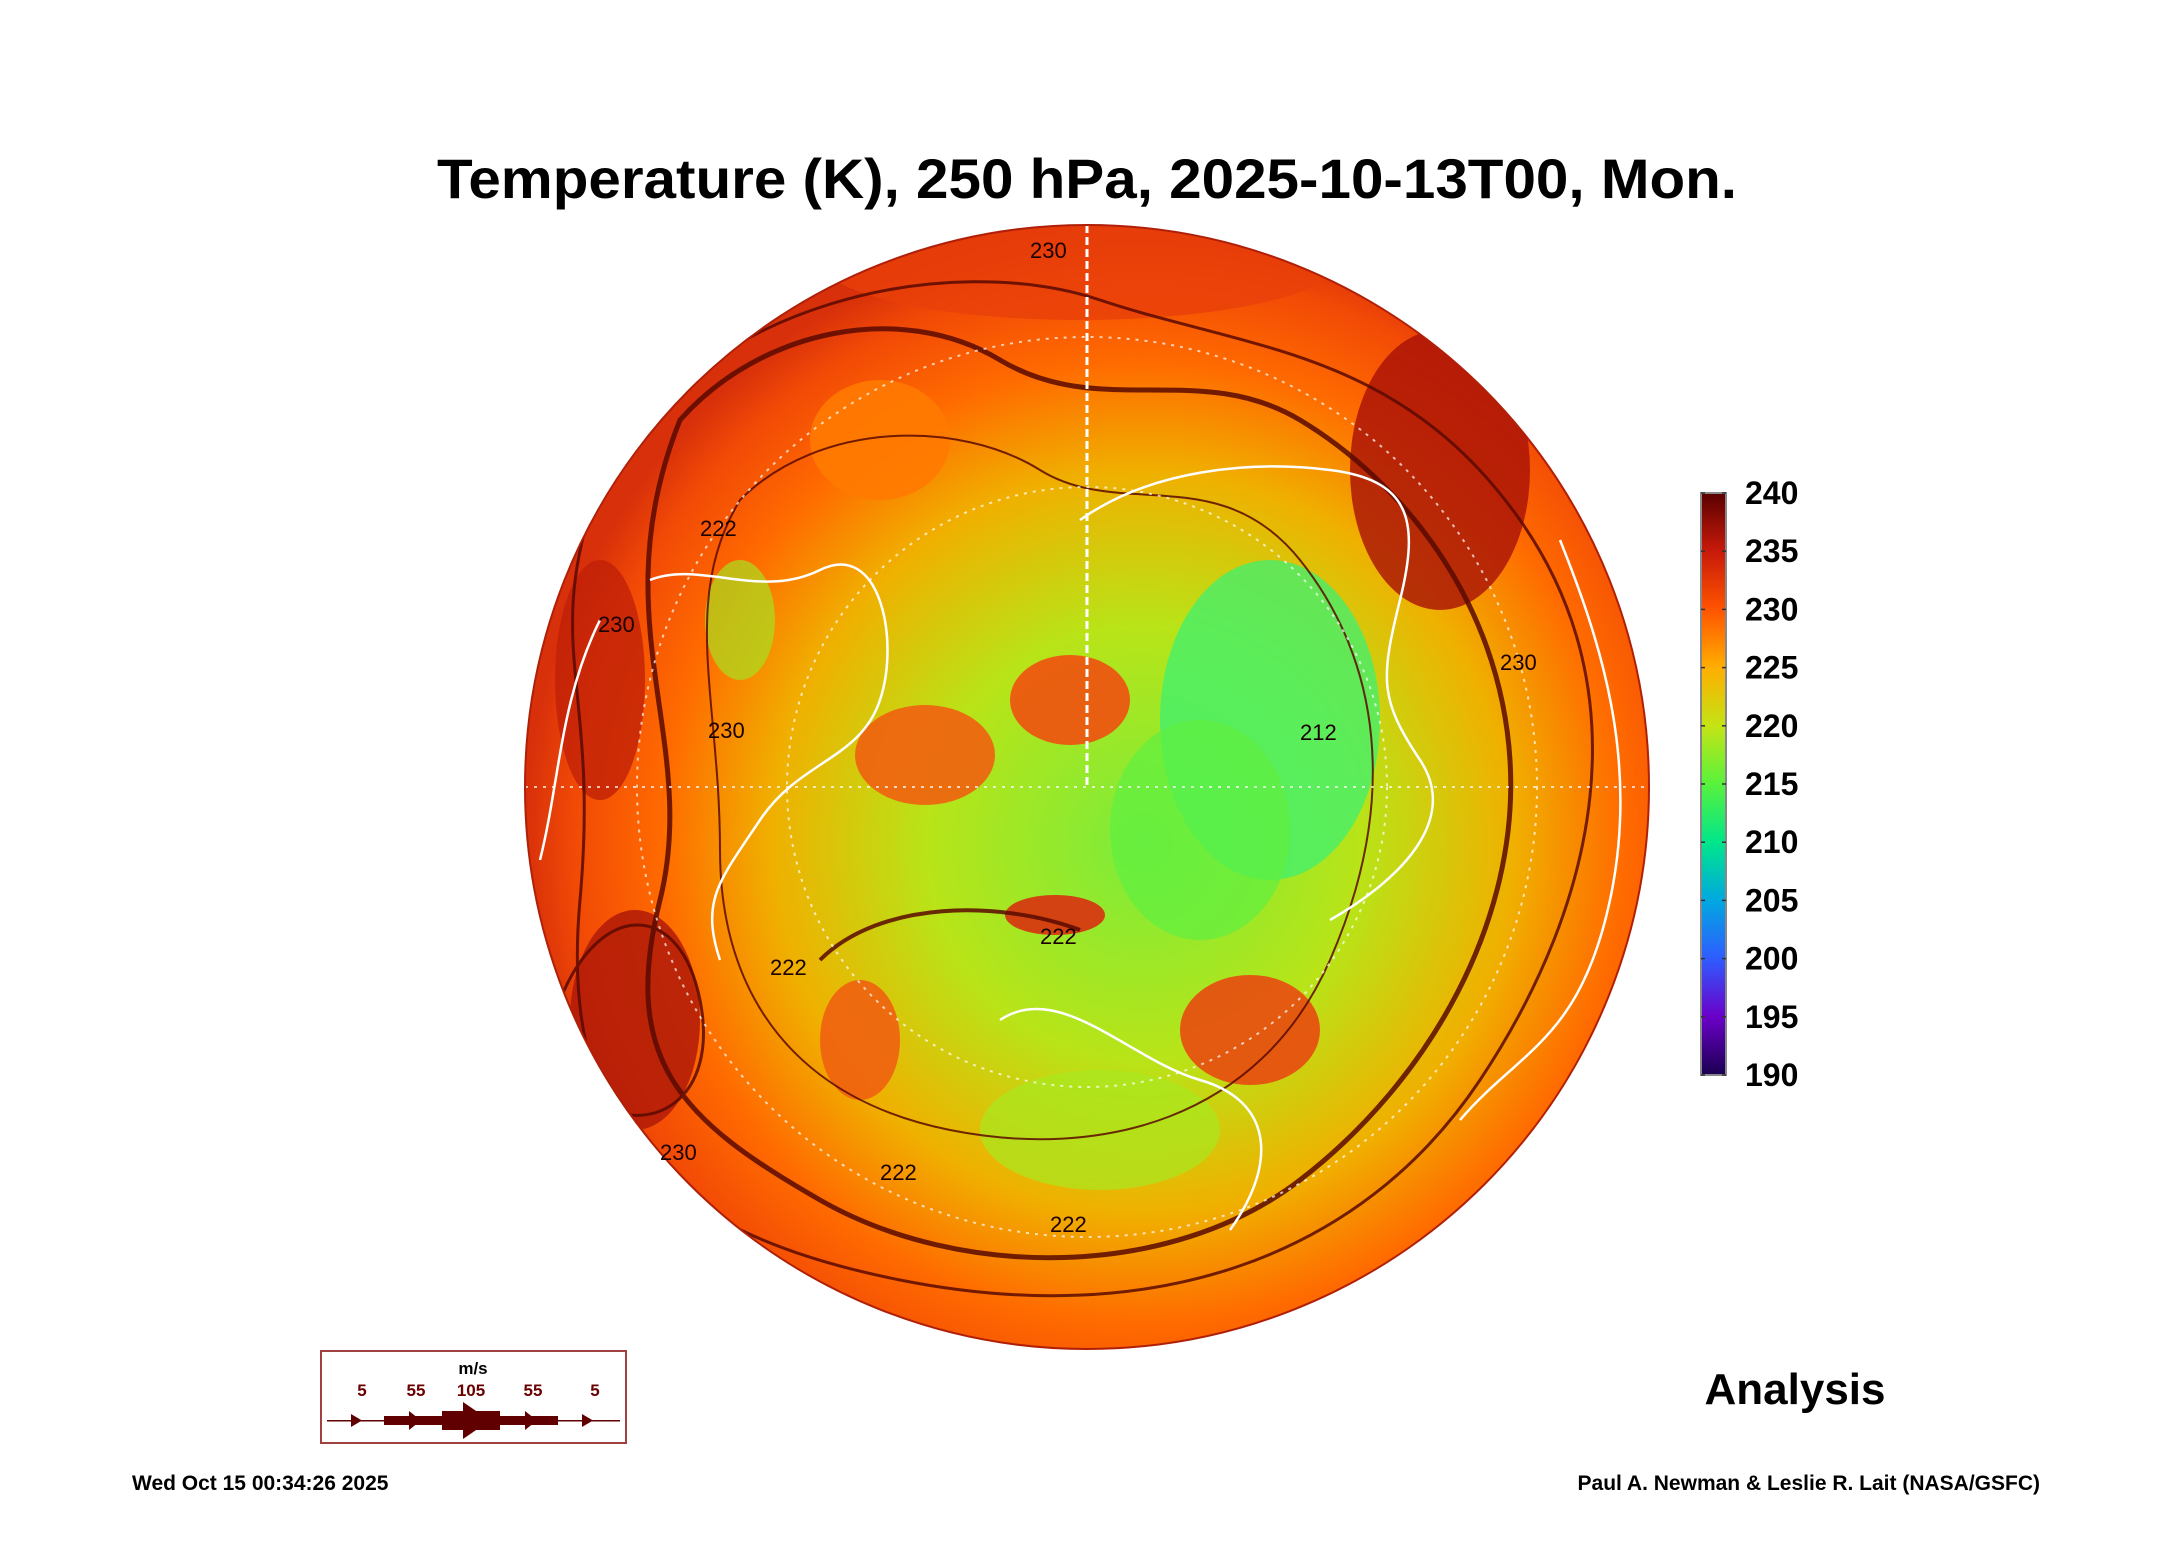 Image resolution: width=2165 pixels, height=1561 pixels. What do you see at coordinates (1318, 732) in the screenshot?
I see `contour-label: 212` at bounding box center [1318, 732].